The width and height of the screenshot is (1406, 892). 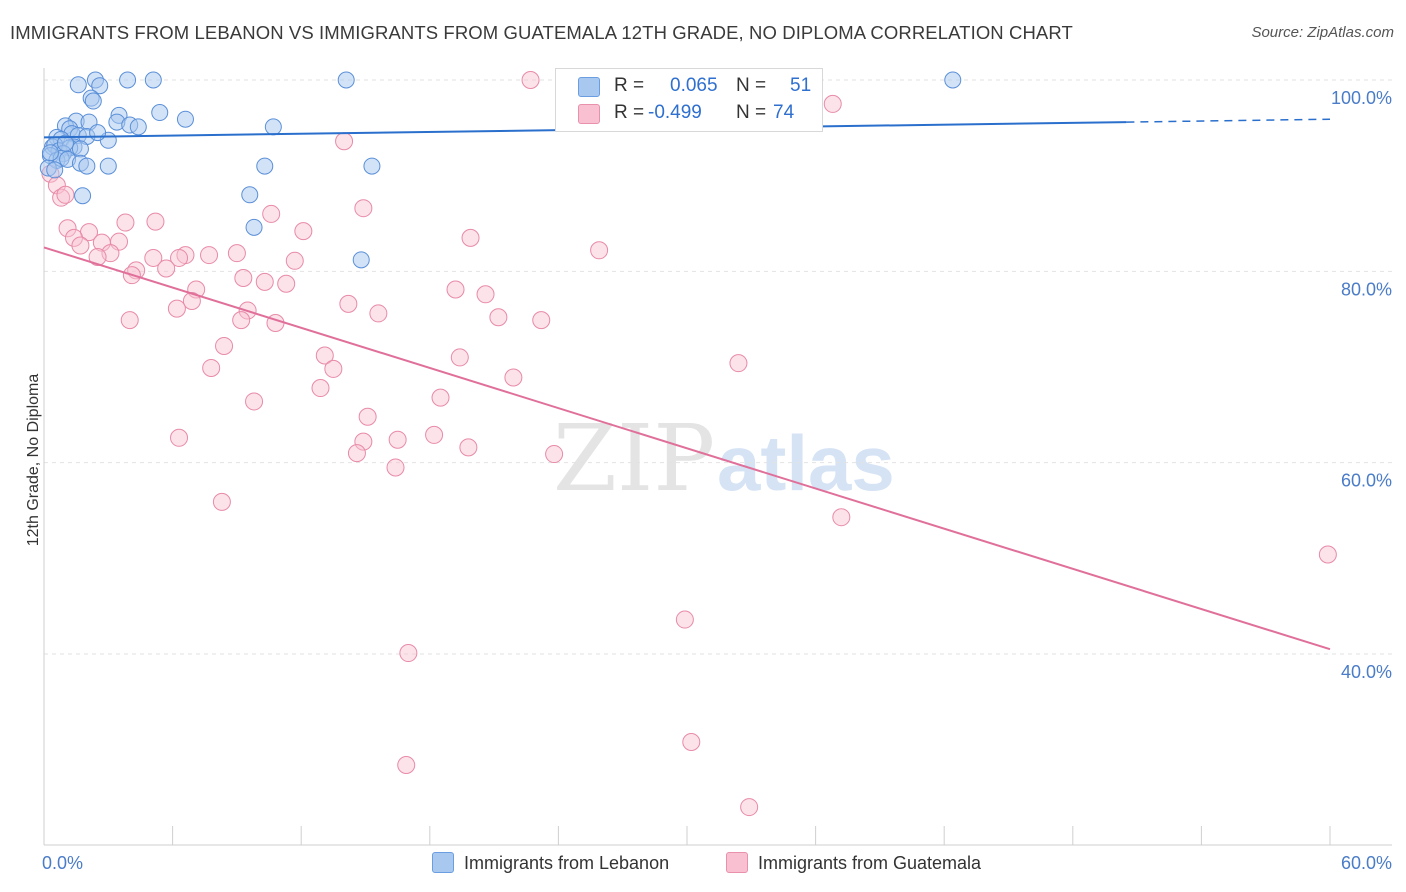 I want to click on y-tick-label: 80.0%, so click(x=1366, y=289).